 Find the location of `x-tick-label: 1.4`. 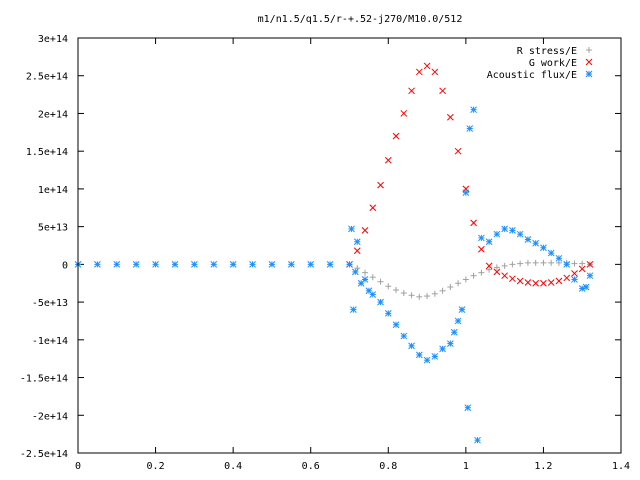

x-tick-label: 1.4 is located at coordinates (621, 466).